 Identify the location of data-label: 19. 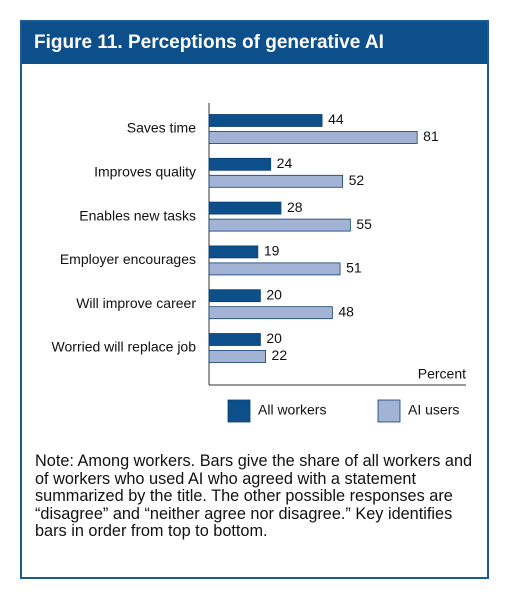
(272, 251).